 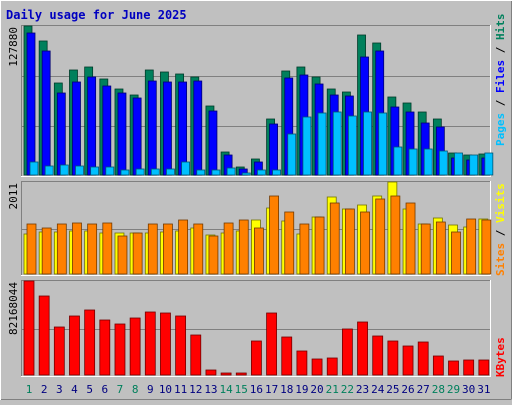 What do you see at coordinates (44, 389) in the screenshot?
I see `day-label: 2` at bounding box center [44, 389].